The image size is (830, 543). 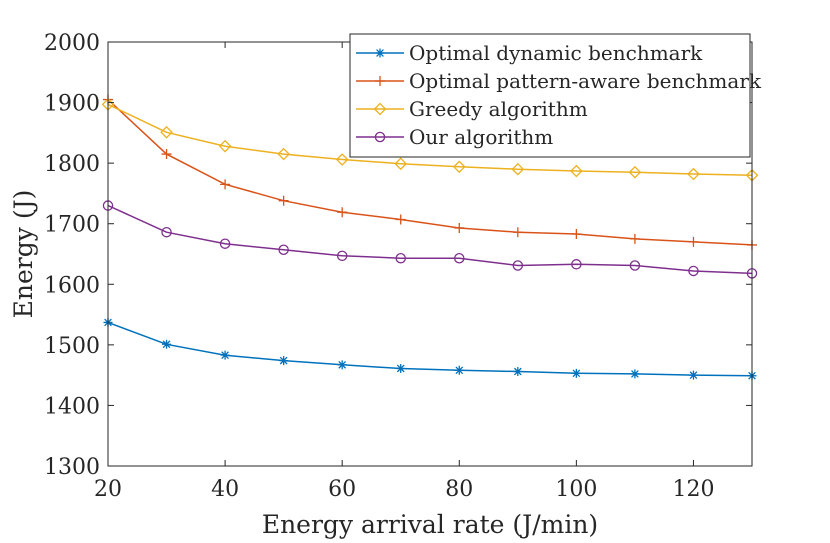 What do you see at coordinates (23, 254) in the screenshot?
I see `y-axis-label: Energy (J)` at bounding box center [23, 254].